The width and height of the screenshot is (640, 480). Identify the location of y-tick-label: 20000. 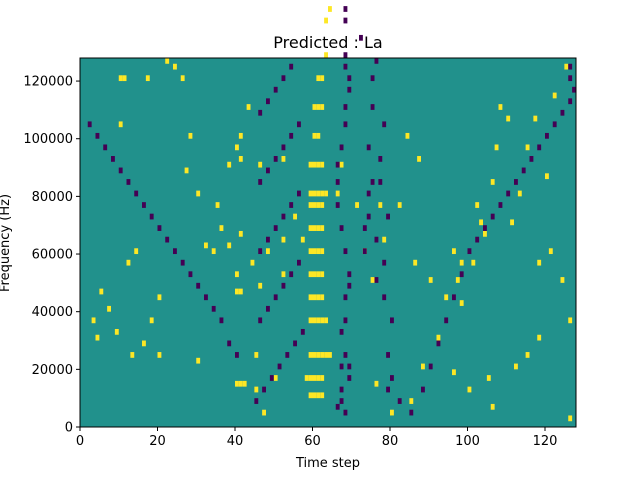
(52, 370).